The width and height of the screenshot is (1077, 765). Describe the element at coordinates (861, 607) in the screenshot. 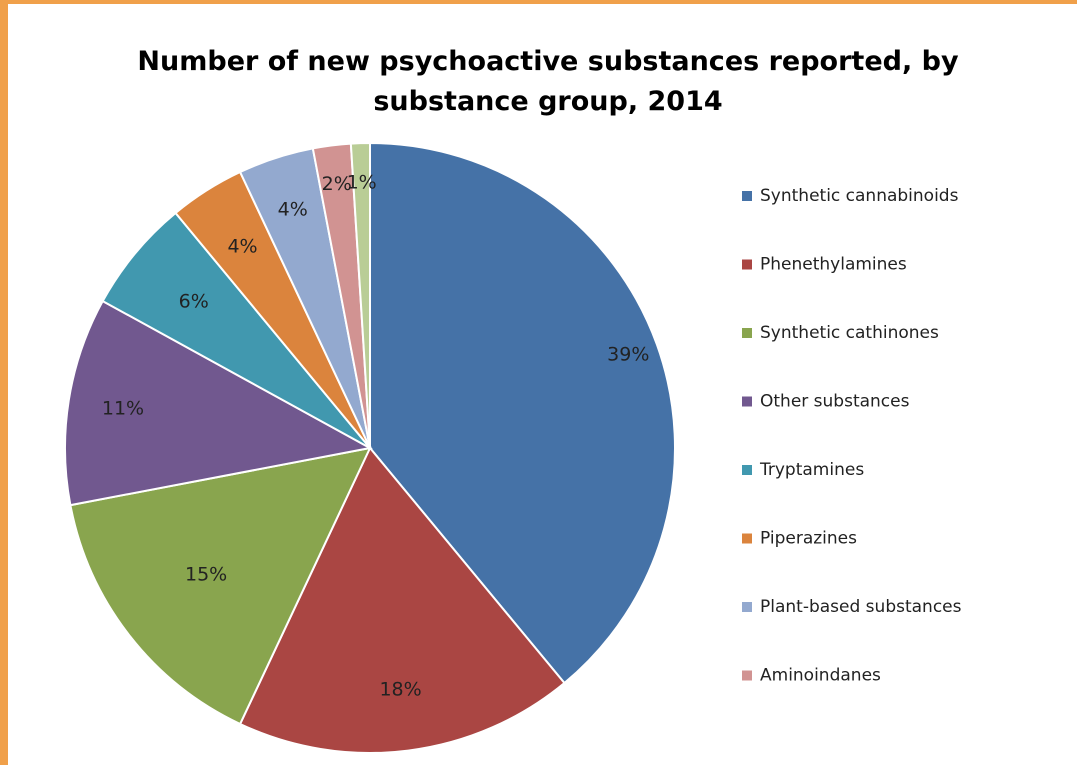

I see `legend-label: Plant-based substances` at that location.